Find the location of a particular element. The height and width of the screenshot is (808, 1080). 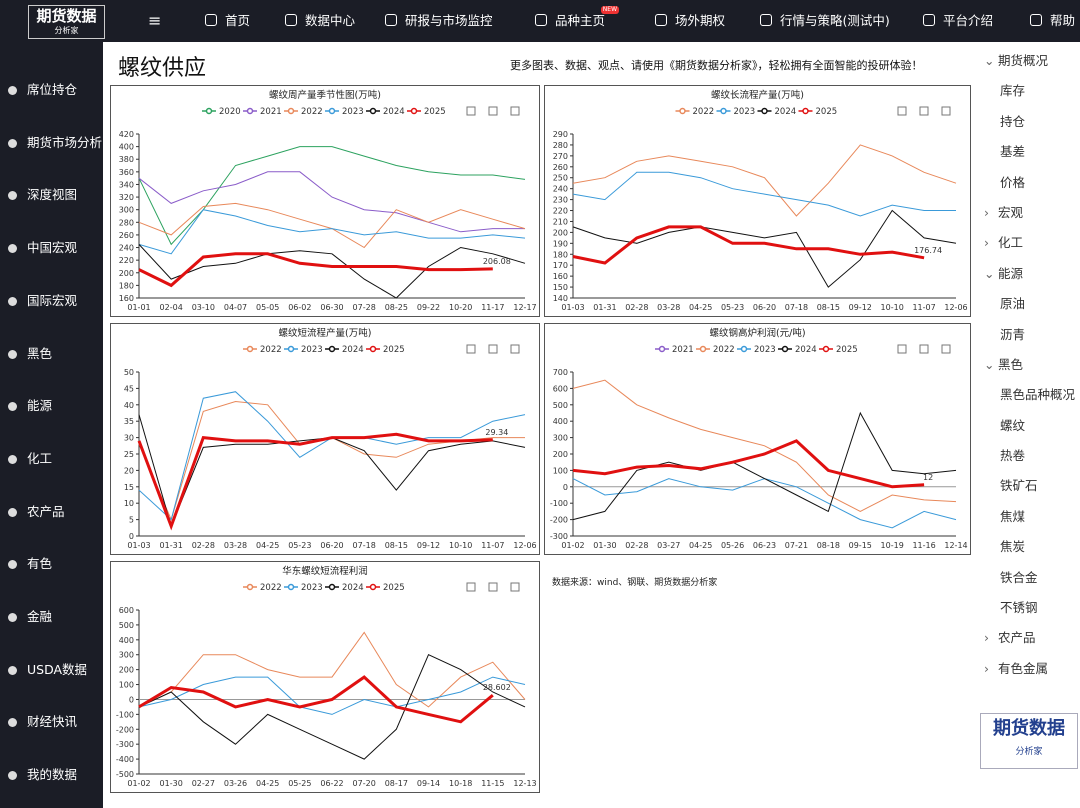

menu-item: 库存 is located at coordinates (1013, 91).